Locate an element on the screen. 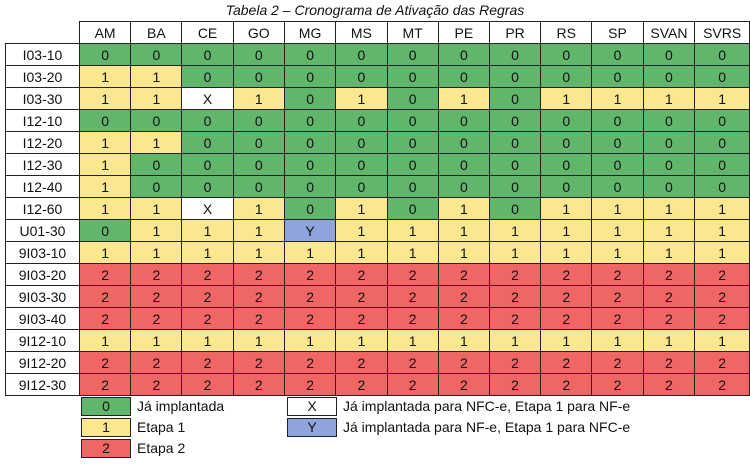  column-header: AM is located at coordinates (105, 32).